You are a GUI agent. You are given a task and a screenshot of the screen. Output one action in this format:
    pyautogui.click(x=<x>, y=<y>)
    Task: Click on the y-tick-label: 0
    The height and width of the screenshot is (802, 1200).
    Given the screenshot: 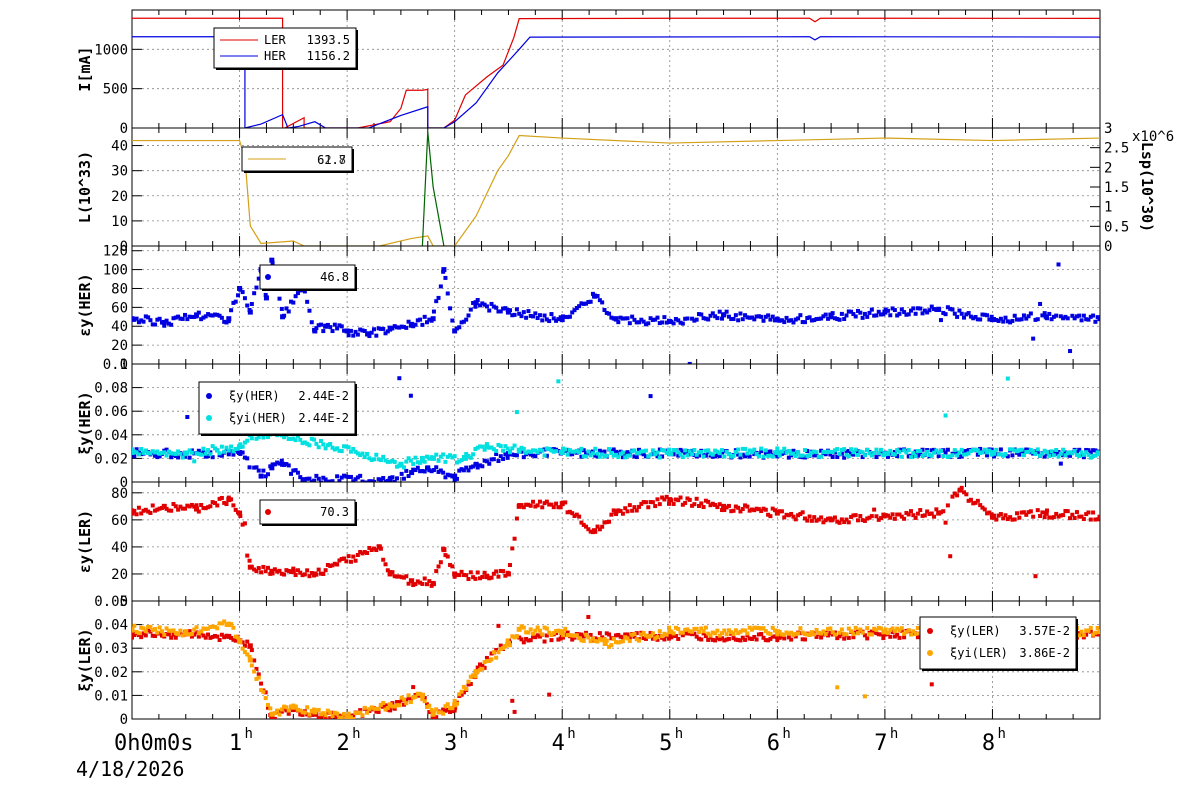 What is the action you would take?
    pyautogui.click(x=124, y=247)
    